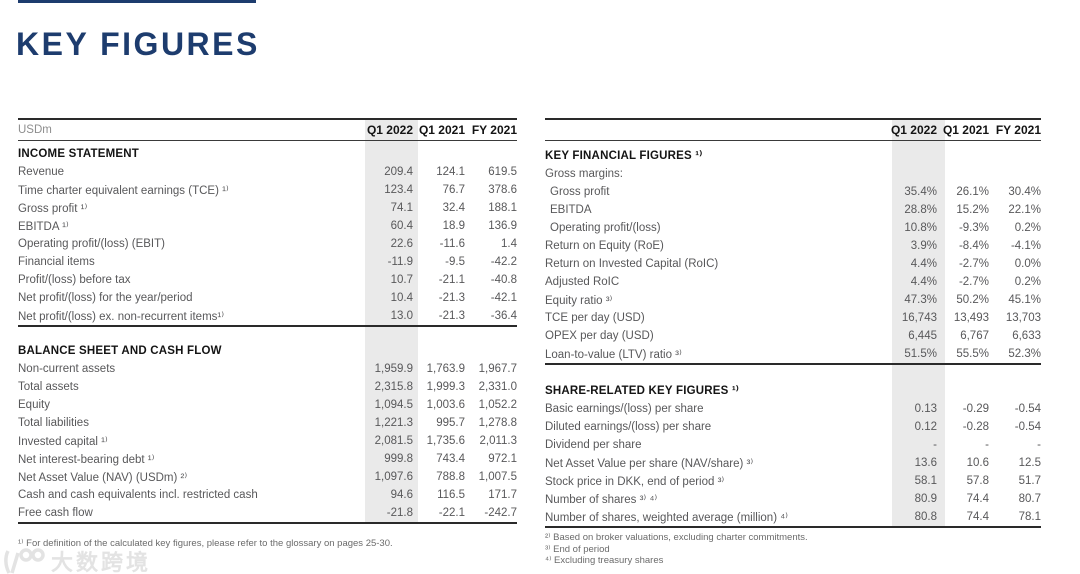 The image size is (1080, 574). What do you see at coordinates (925, 427) in the screenshot?
I see `row-value: 0.12` at bounding box center [925, 427].